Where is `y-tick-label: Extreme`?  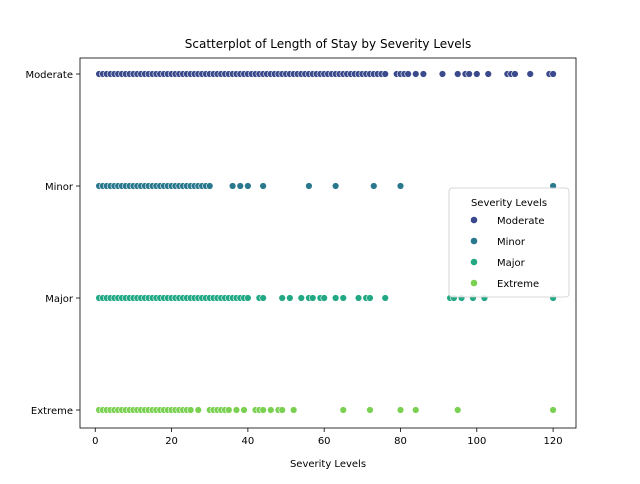
y-tick-label: Extreme is located at coordinates (52, 411).